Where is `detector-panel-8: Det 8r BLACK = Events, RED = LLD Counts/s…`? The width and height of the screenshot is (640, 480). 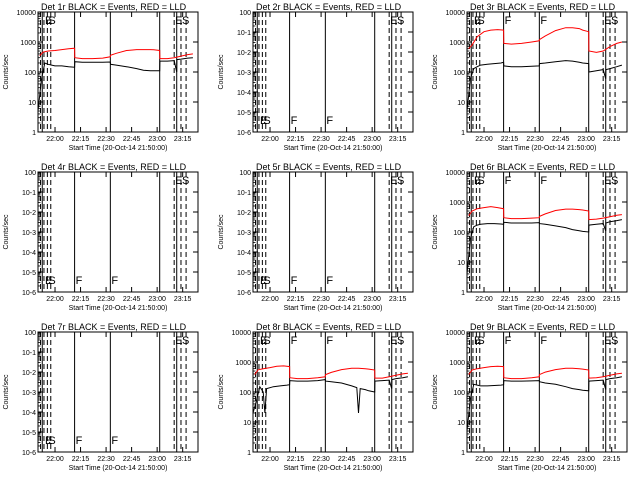
detector-panel-8: Det 8r BLACK = Events, RED = LLD Counts/s… is located at coordinates (316, 397).